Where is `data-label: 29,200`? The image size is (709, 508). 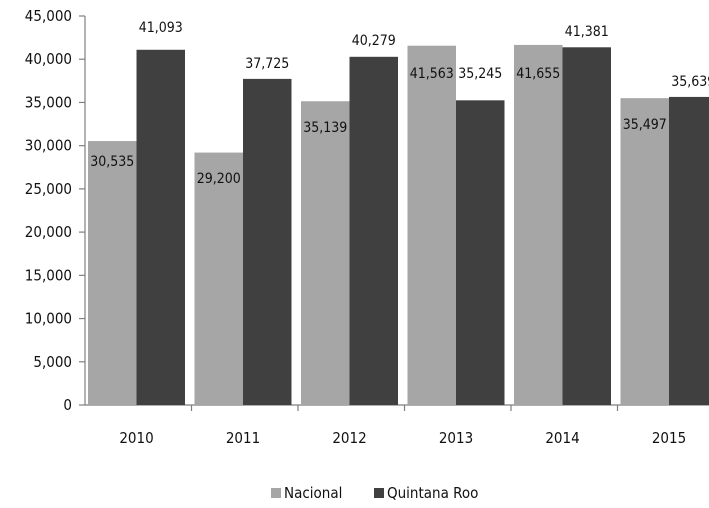
data-label: 29,200 is located at coordinates (219, 179).